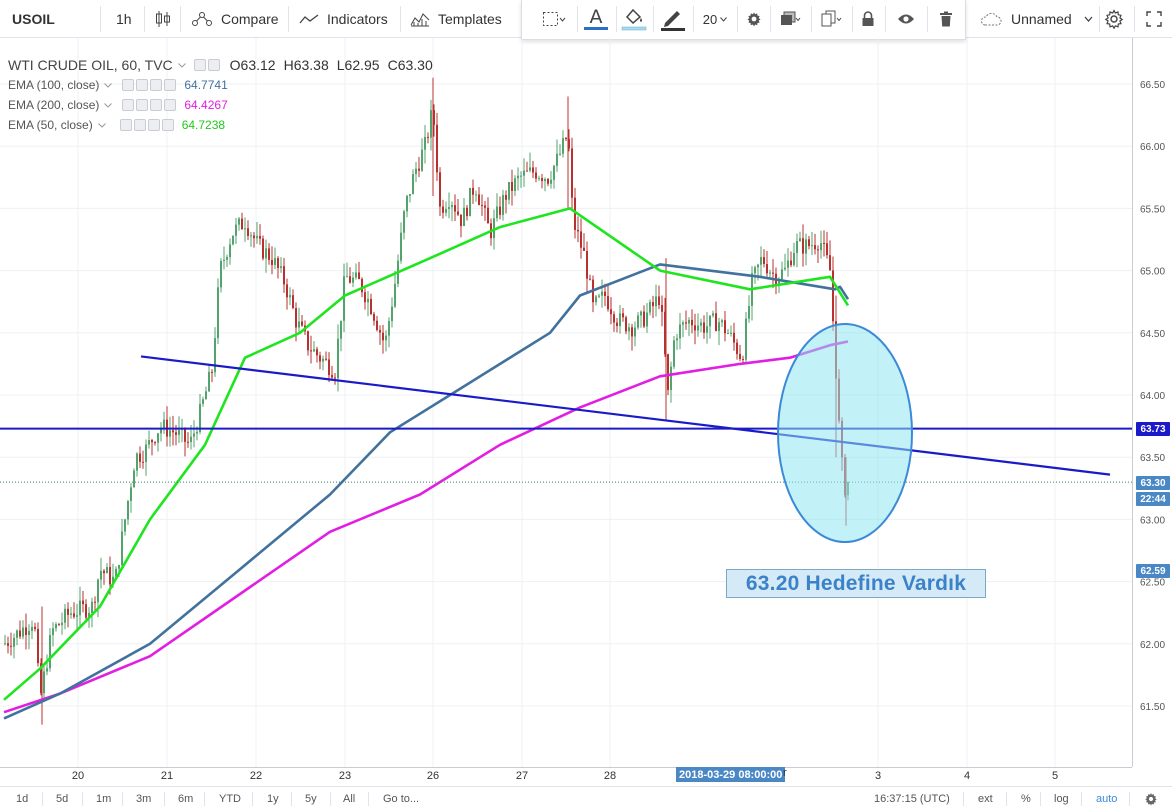 This screenshot has height=811, width=1172. I want to click on symbol-search: USOIL, so click(33, 19).